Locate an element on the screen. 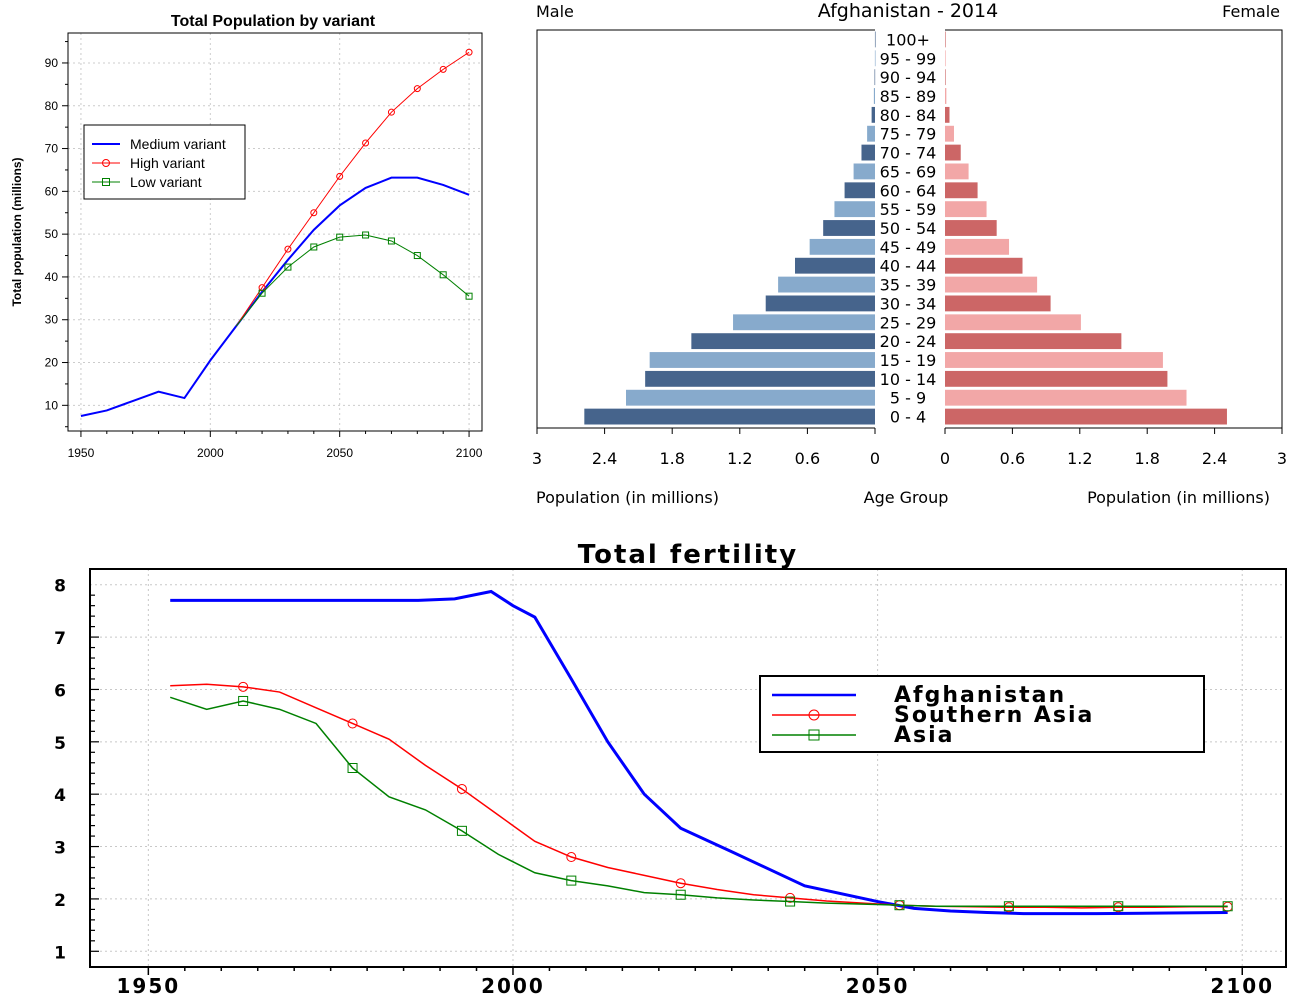 The image size is (1294, 998). y-tick-label: 30 is located at coordinates (52, 320).